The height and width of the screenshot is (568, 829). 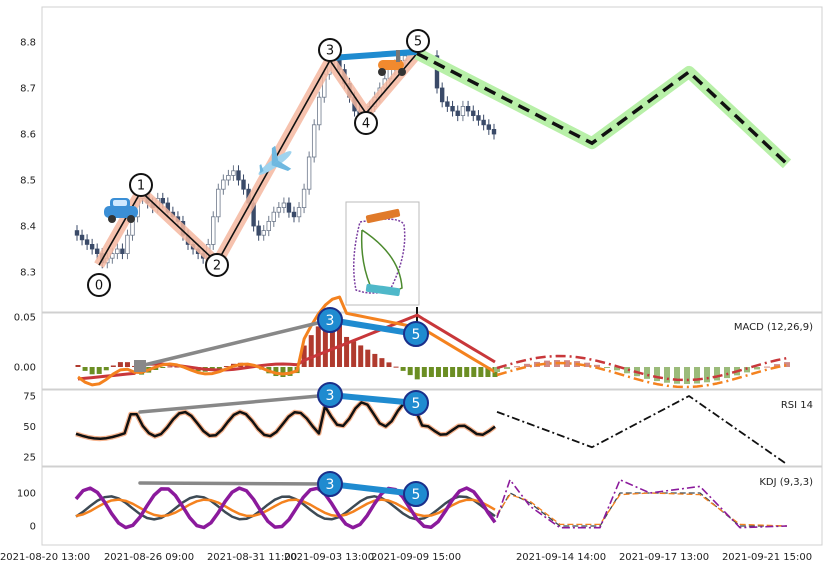 What do you see at coordinates (29, 427) in the screenshot?
I see `ytick-rsi-1: 50` at bounding box center [29, 427].